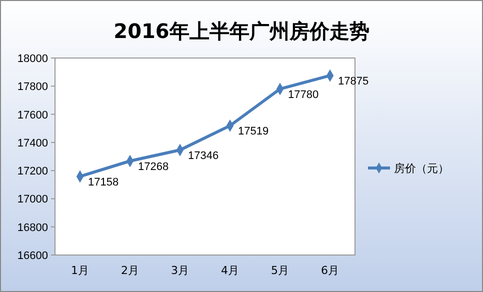  Describe the element at coordinates (153, 167) in the screenshot. I see `data-label: 17268` at that location.